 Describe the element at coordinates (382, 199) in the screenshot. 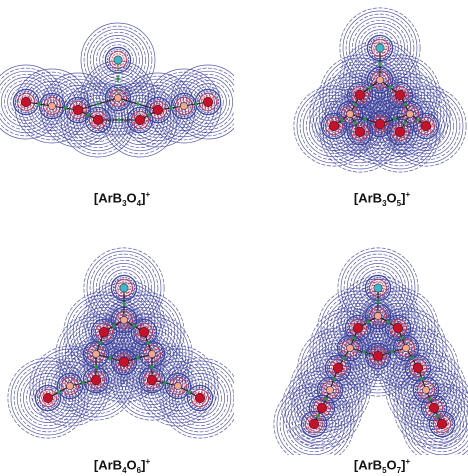

I see `caption-arb3o5: [ArB3O5]+` at that location.